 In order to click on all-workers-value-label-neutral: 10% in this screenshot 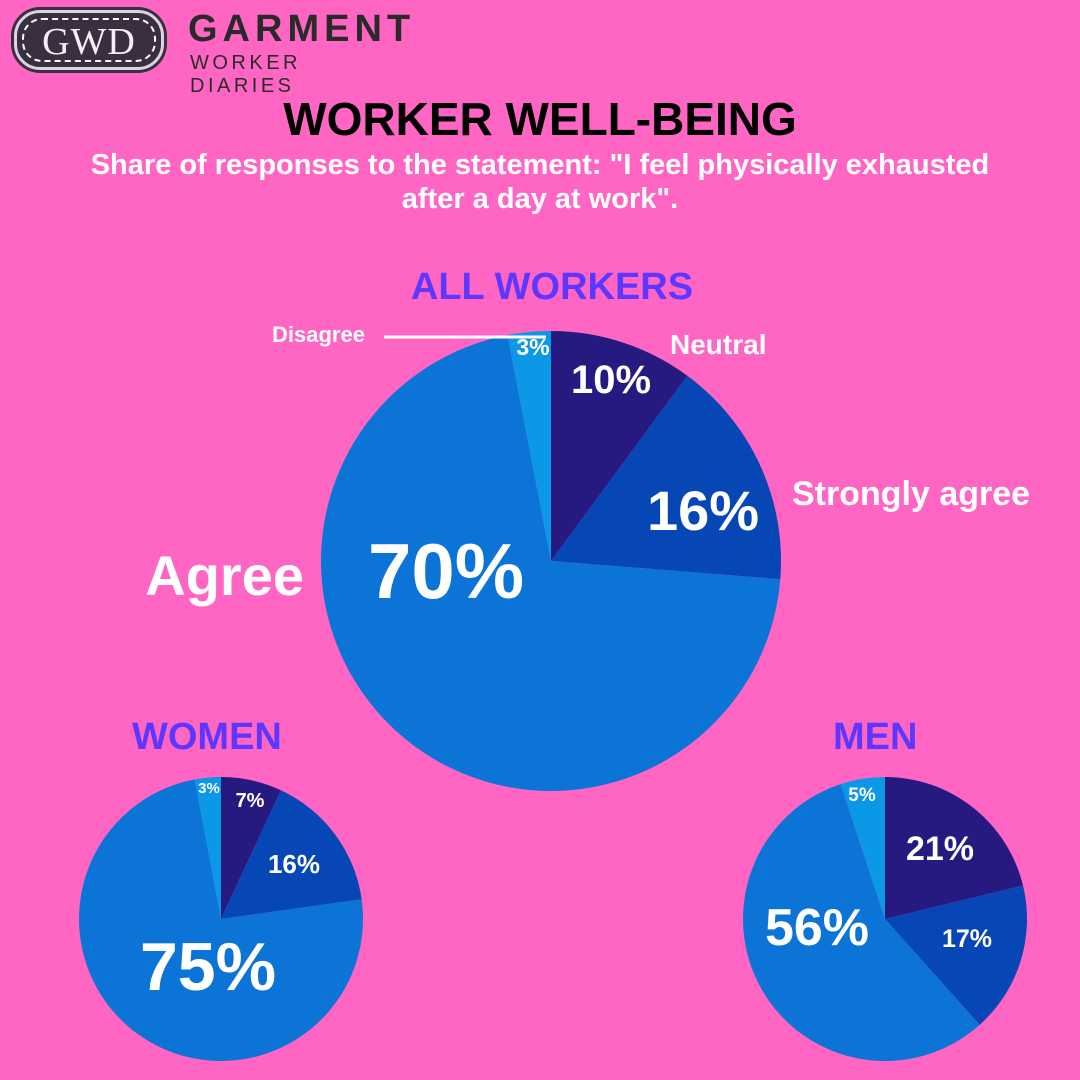, I will do `click(611, 380)`.